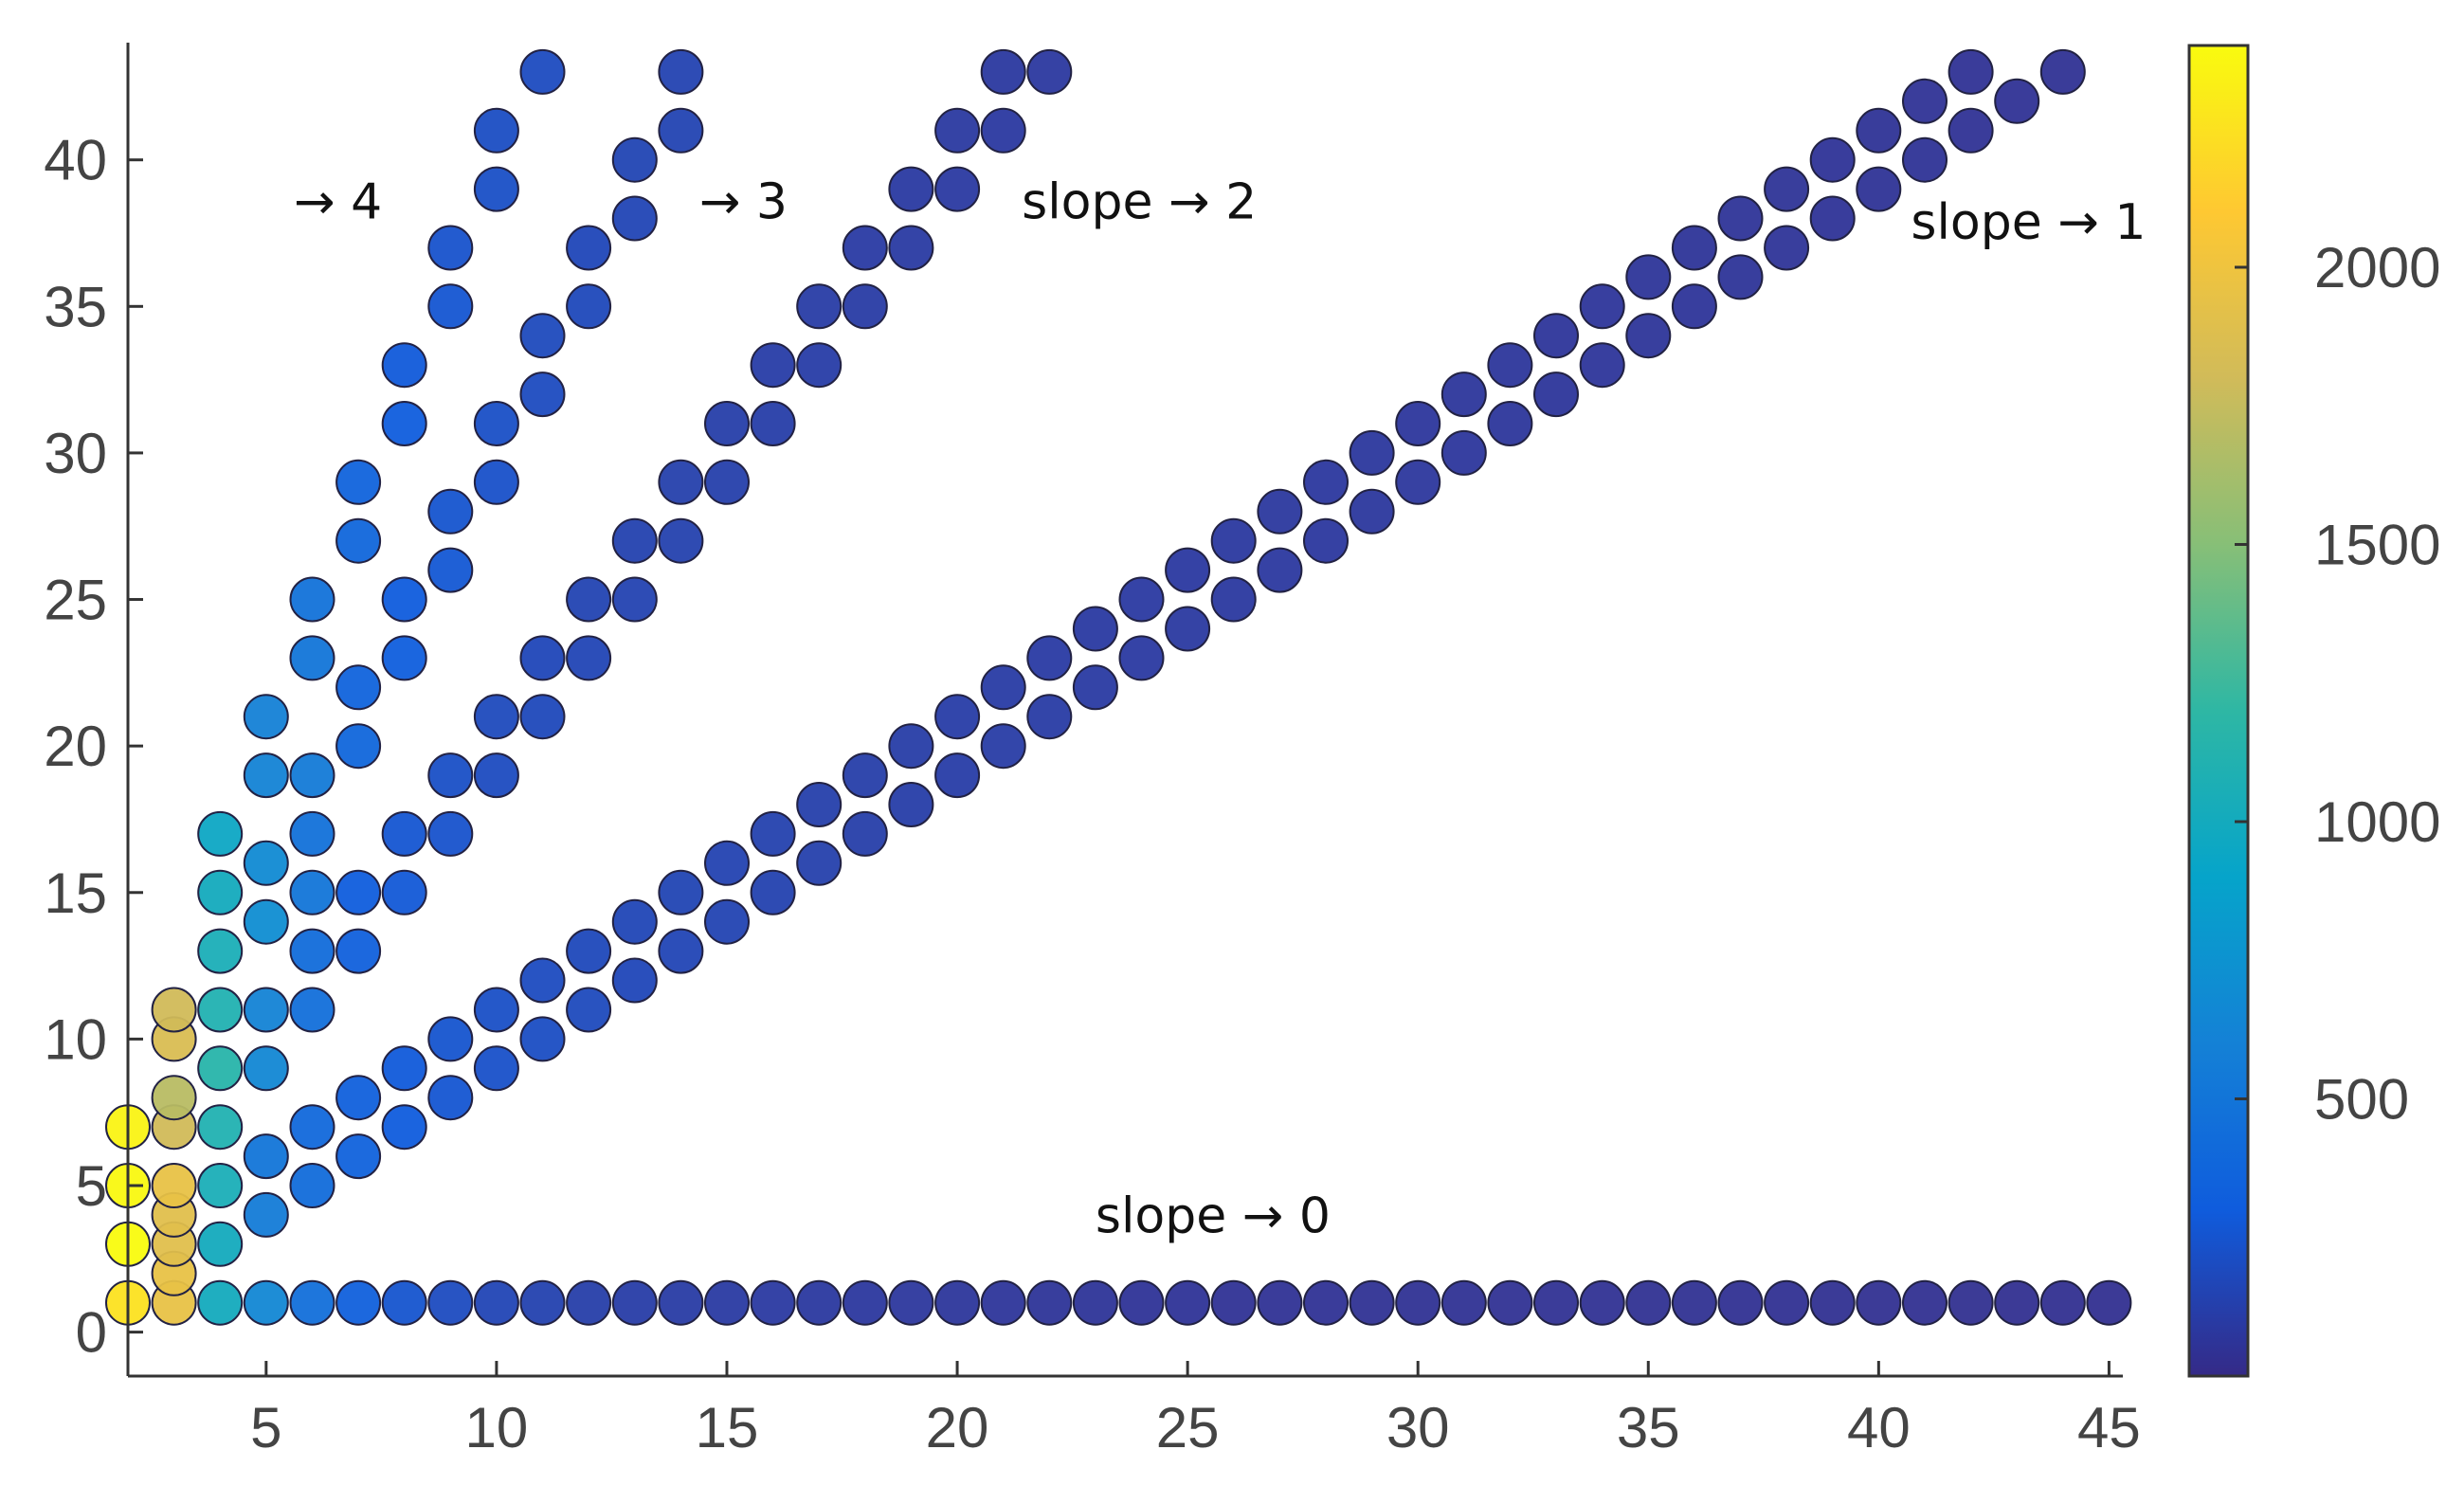  I want to click on x-tick-label: 45, so click(2109, 1427).